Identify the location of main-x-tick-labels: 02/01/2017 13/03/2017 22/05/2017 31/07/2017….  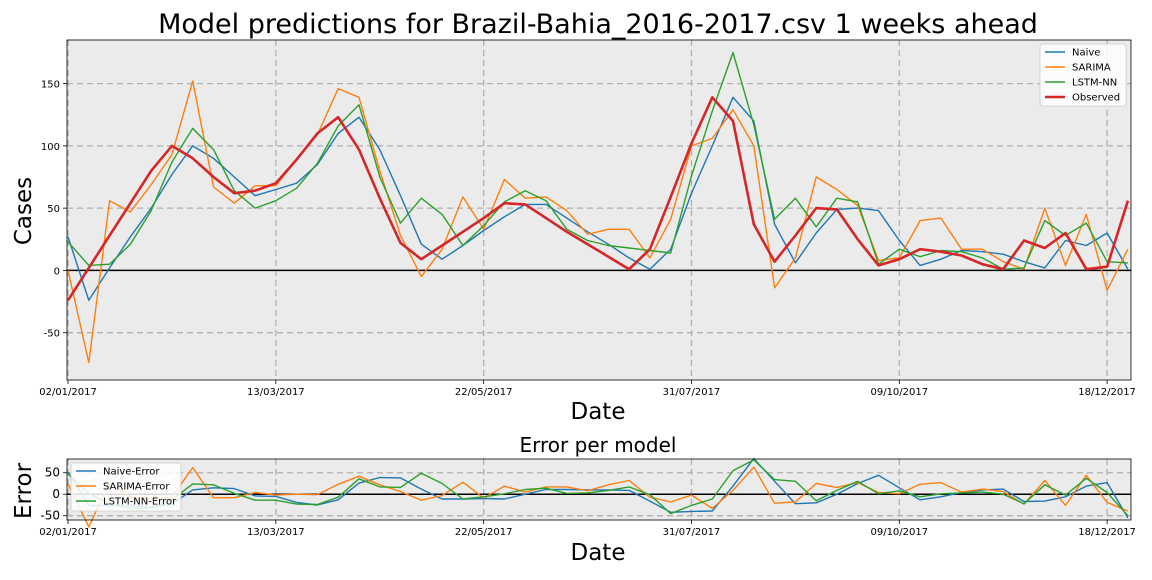
(587, 389).